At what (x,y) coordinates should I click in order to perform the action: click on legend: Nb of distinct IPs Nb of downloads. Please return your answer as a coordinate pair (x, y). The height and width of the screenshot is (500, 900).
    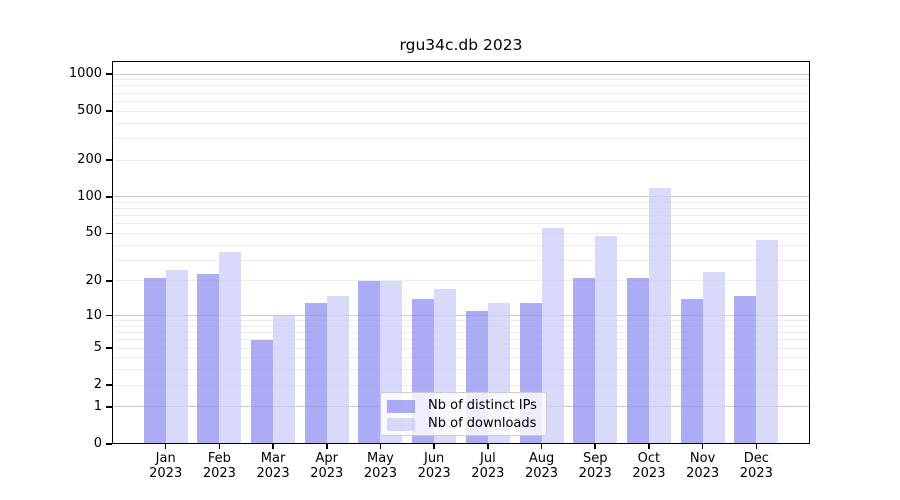
    Looking at the image, I should click on (463, 414).